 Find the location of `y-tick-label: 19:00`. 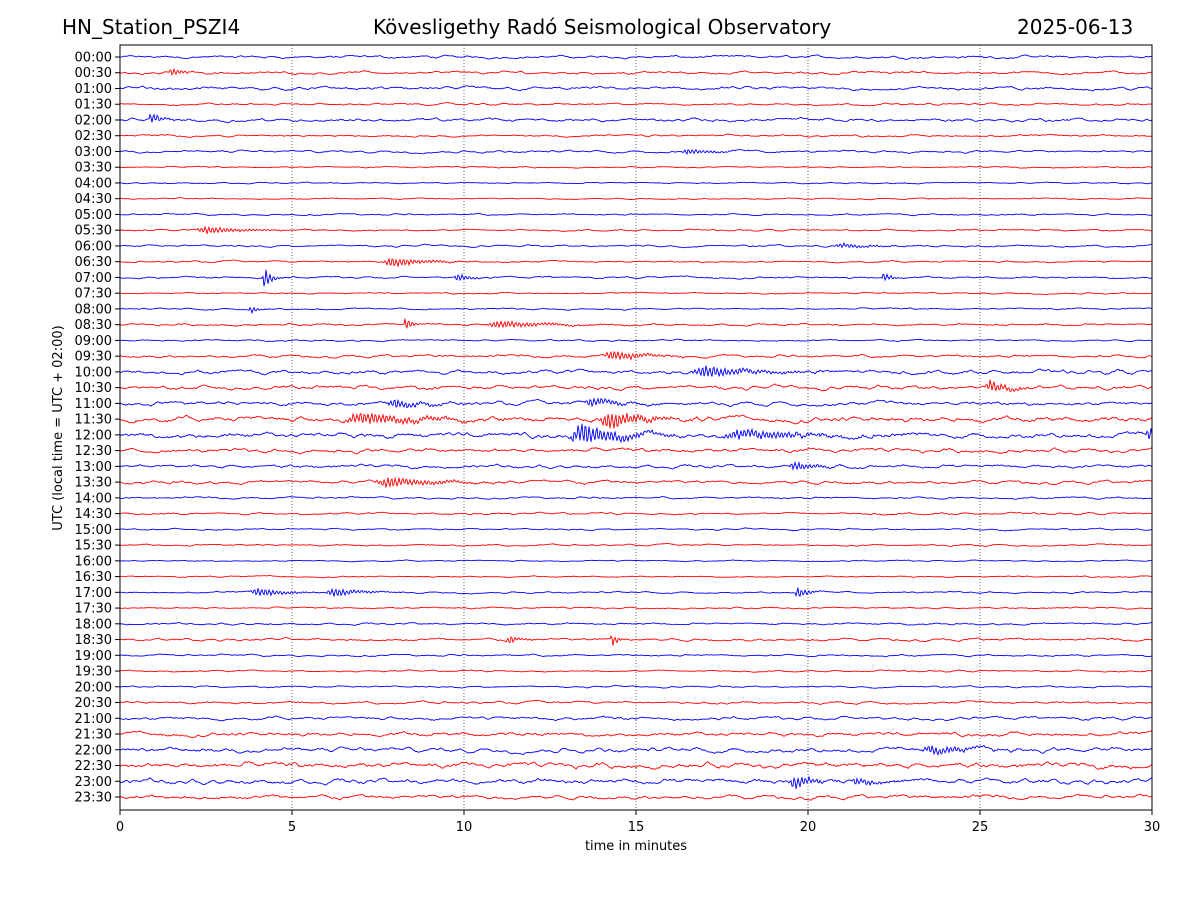

y-tick-label: 19:00 is located at coordinates (93, 656).